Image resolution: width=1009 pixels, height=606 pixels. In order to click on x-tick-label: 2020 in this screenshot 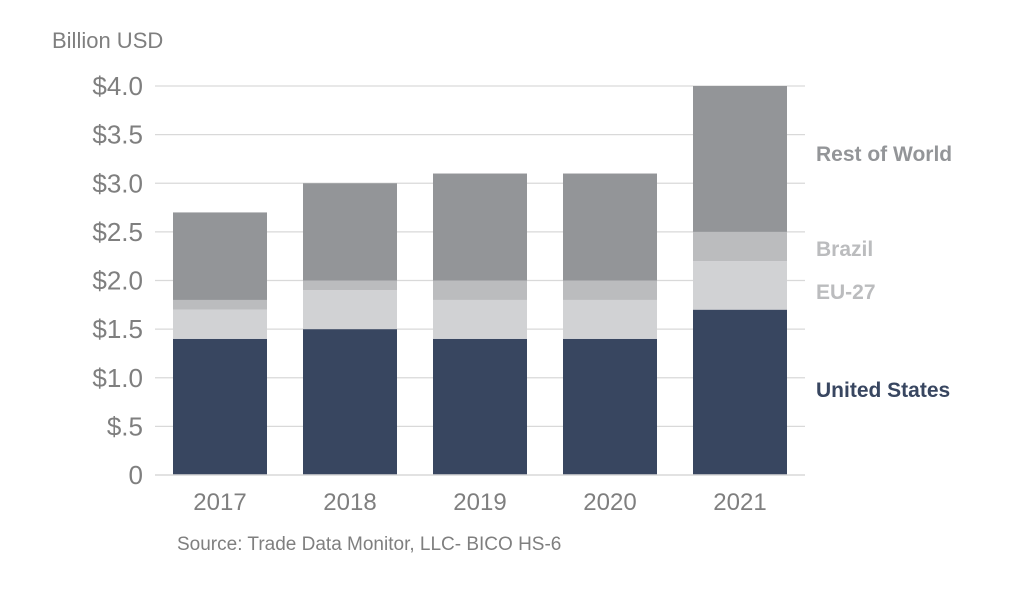, I will do `click(609, 502)`.